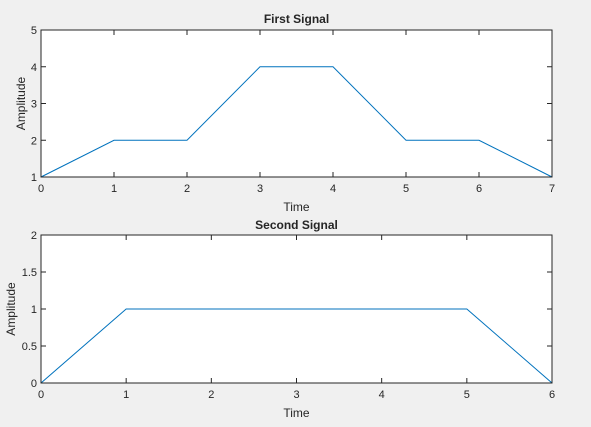 This screenshot has height=427, width=591. What do you see at coordinates (296, 19) in the screenshot?
I see `chart-title: First Signal` at bounding box center [296, 19].